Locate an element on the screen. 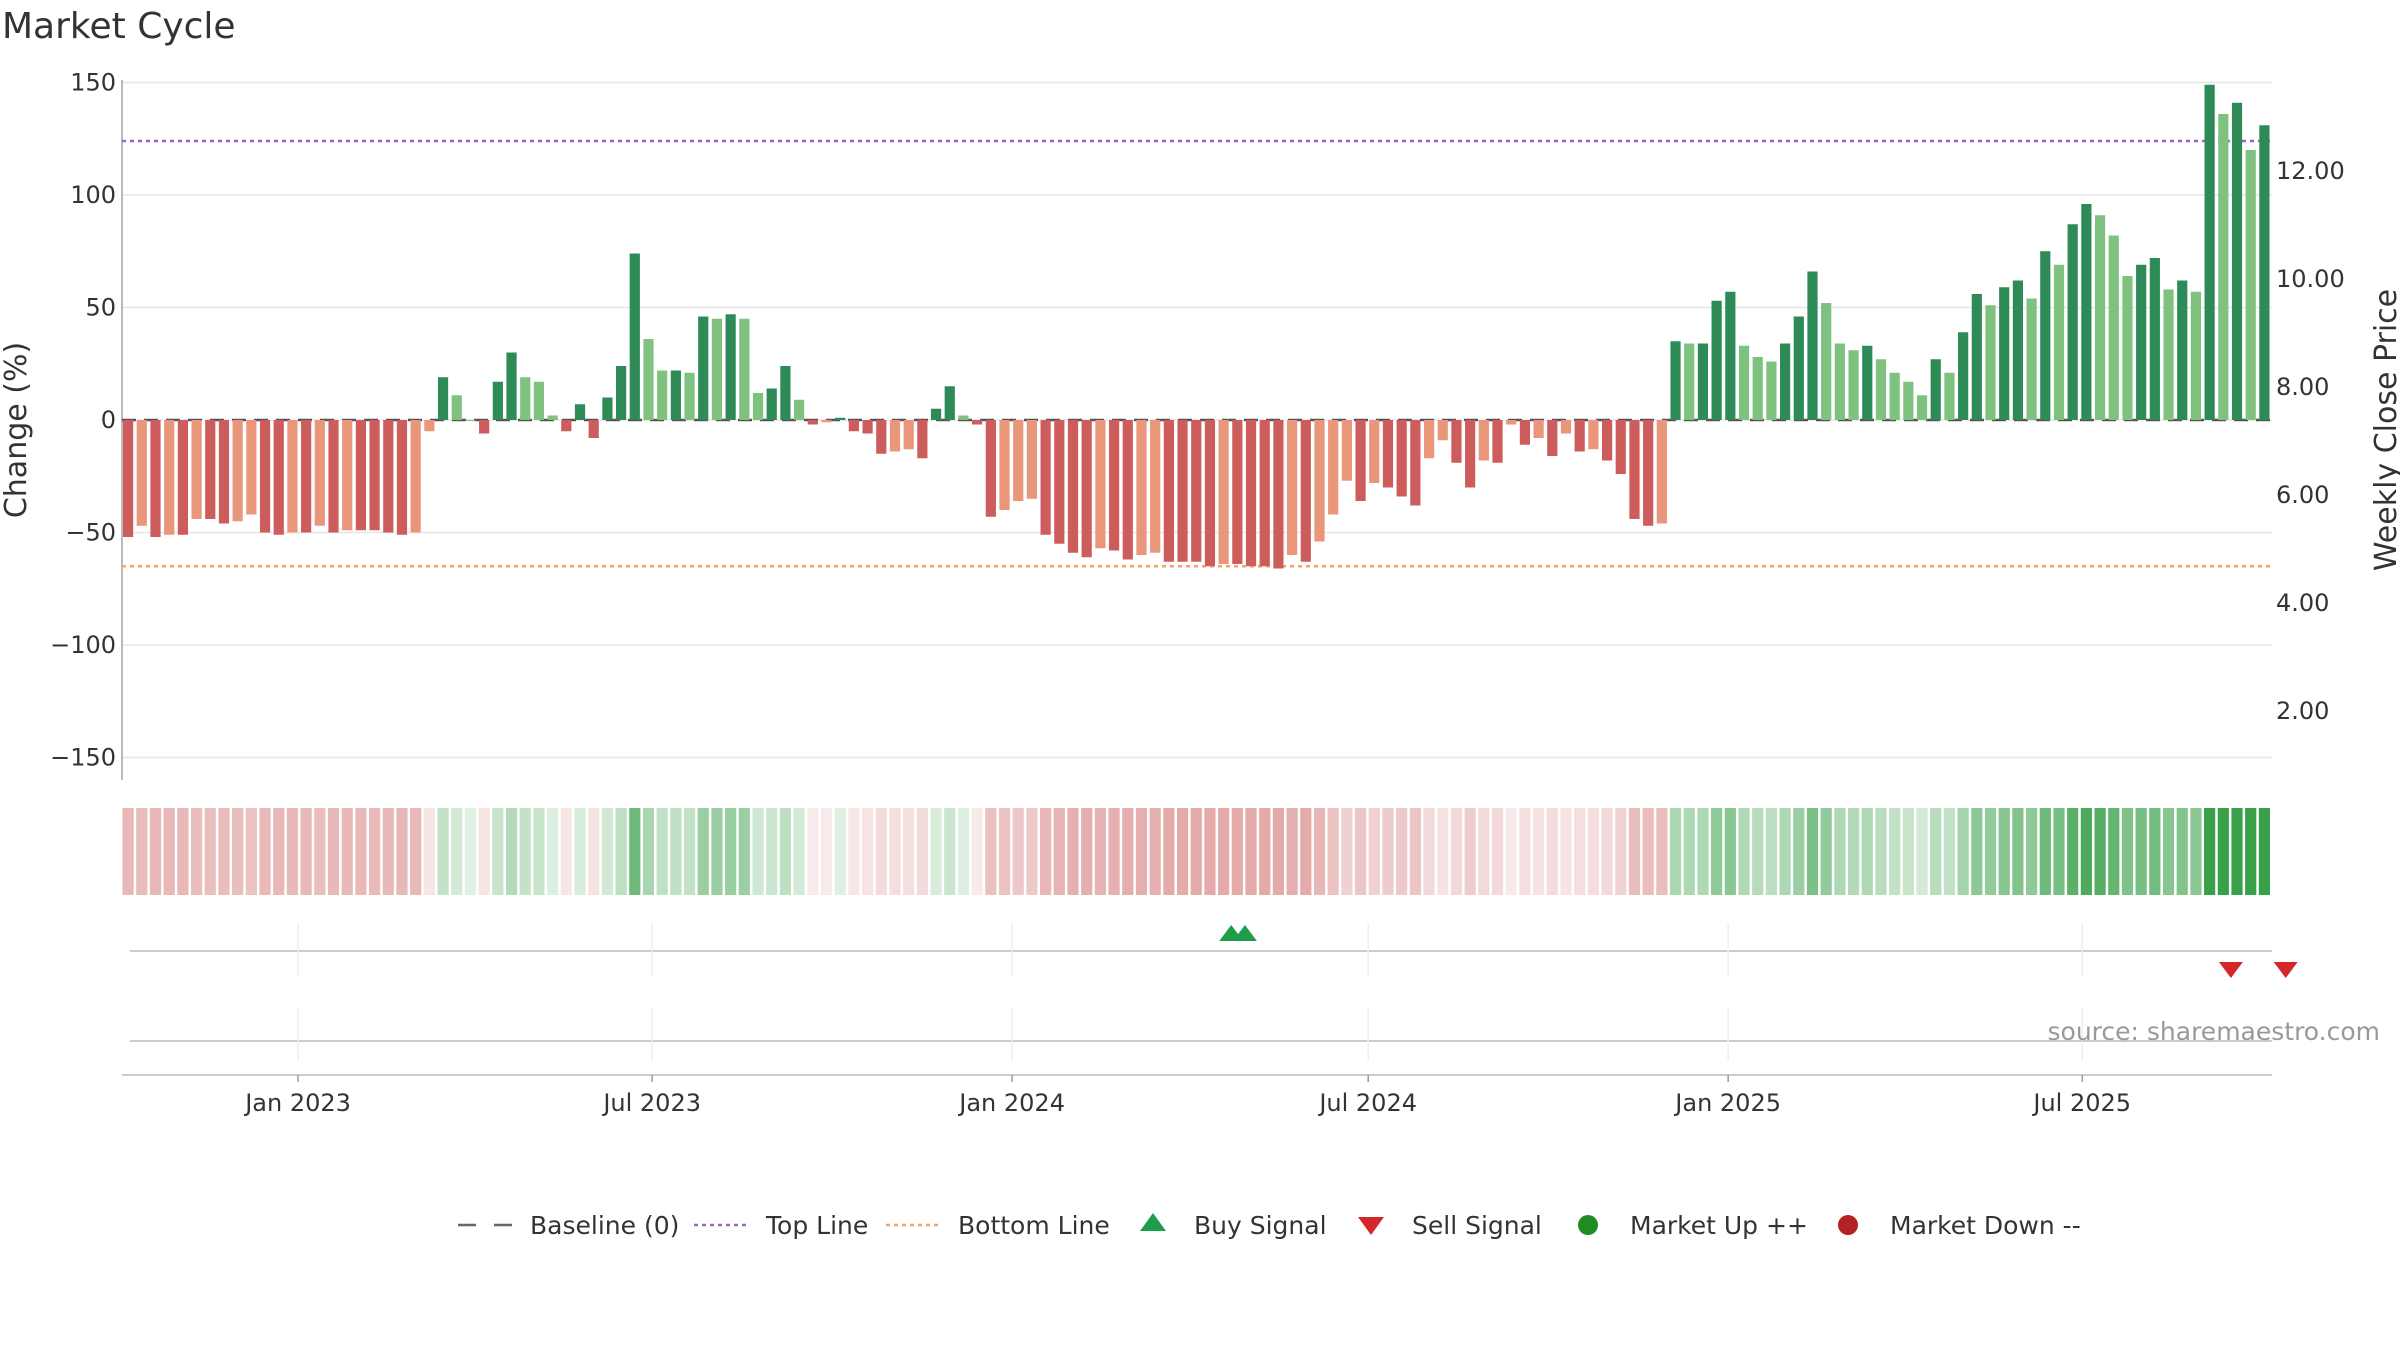 The width and height of the screenshot is (2400, 1350). legend-item: Bottom Line is located at coordinates (998, 1225).